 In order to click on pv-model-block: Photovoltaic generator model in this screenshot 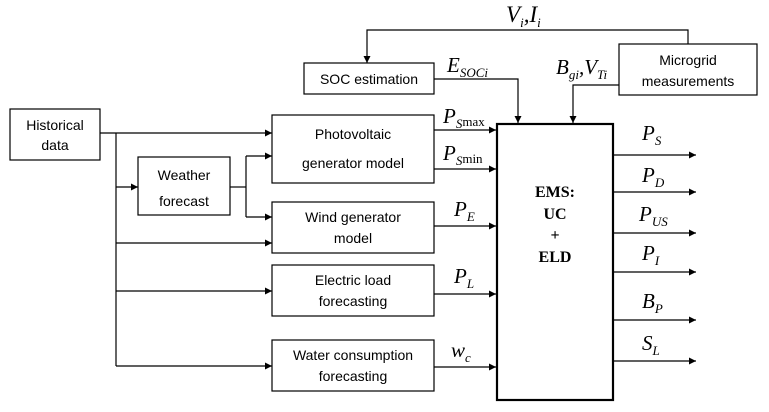, I will do `click(353, 149)`.